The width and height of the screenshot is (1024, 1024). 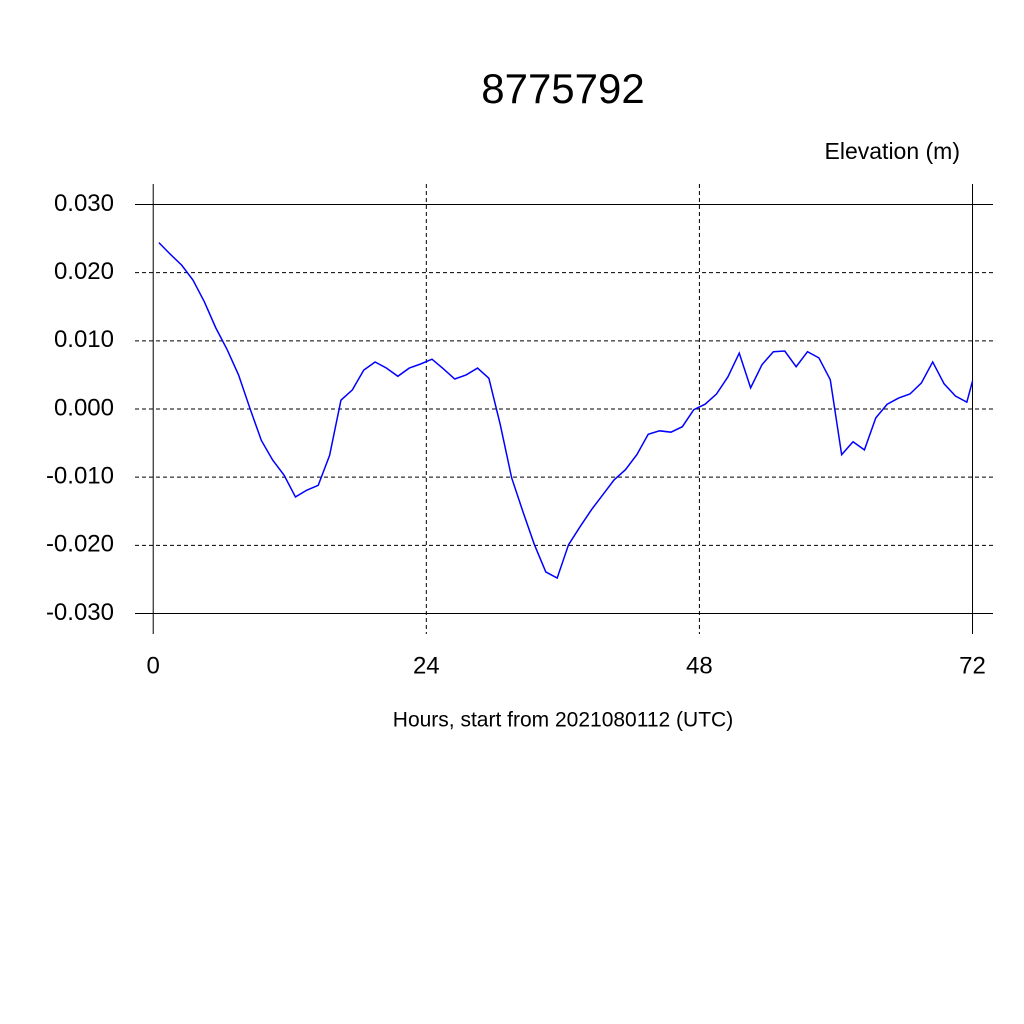 What do you see at coordinates (892, 151) in the screenshot?
I see `subtitle: Elevation (m)` at bounding box center [892, 151].